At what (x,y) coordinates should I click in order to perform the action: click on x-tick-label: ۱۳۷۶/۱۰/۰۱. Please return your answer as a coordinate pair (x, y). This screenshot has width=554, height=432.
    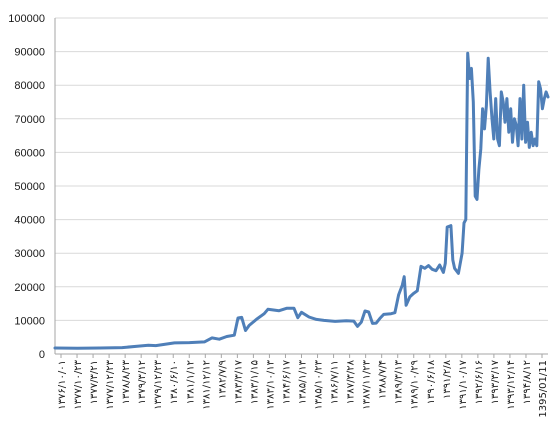
    Looking at the image, I should click on (62, 385).